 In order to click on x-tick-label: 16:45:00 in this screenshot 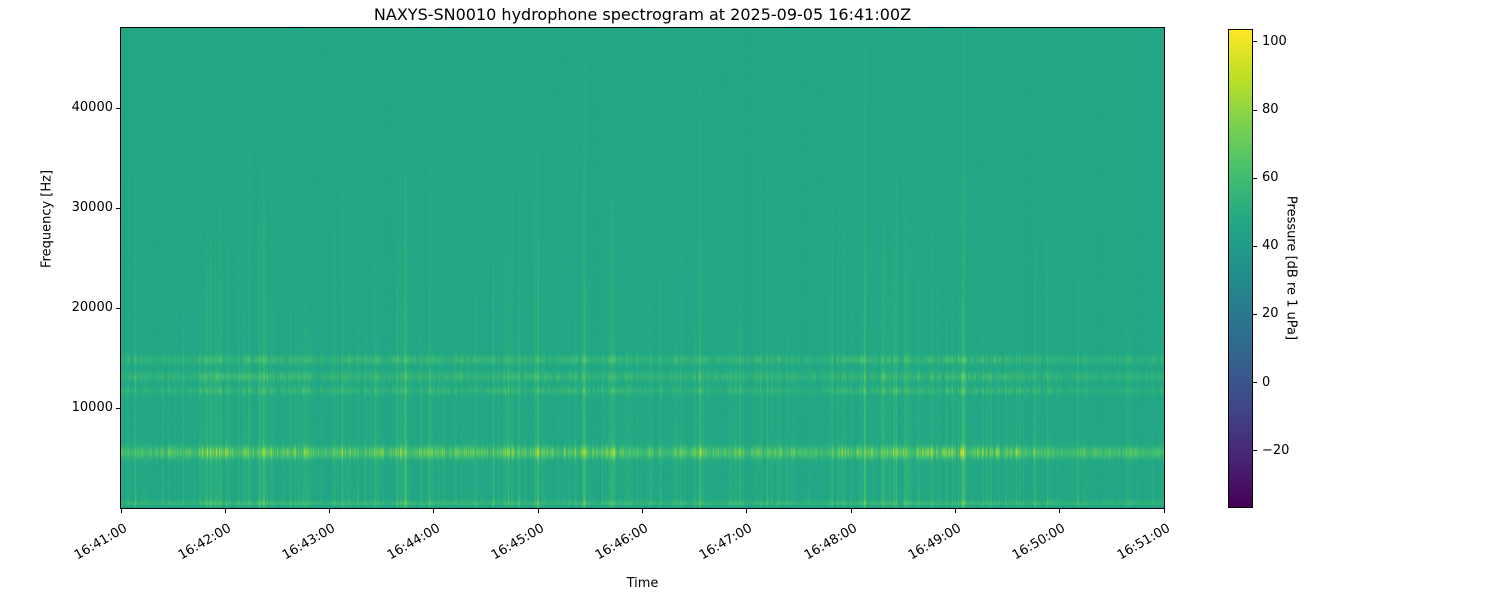, I will do `click(517, 542)`.